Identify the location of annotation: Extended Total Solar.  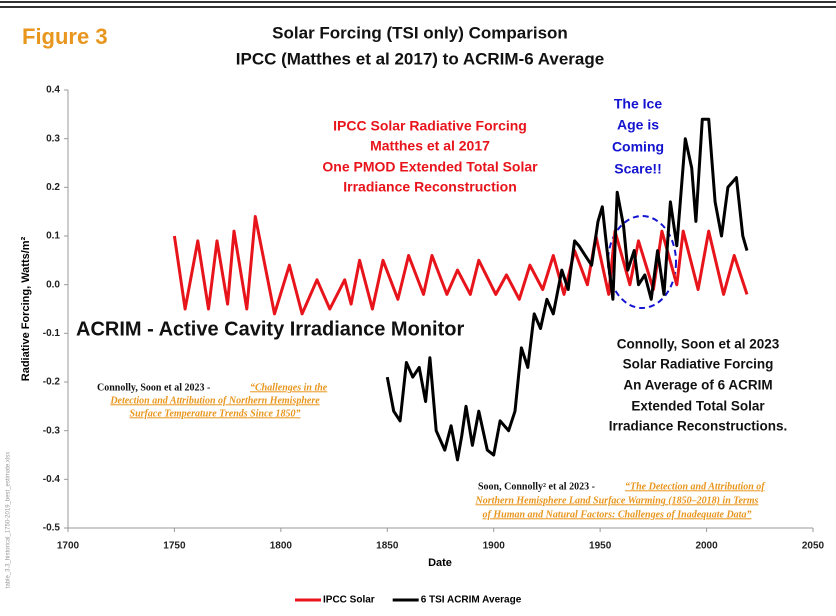
(698, 406).